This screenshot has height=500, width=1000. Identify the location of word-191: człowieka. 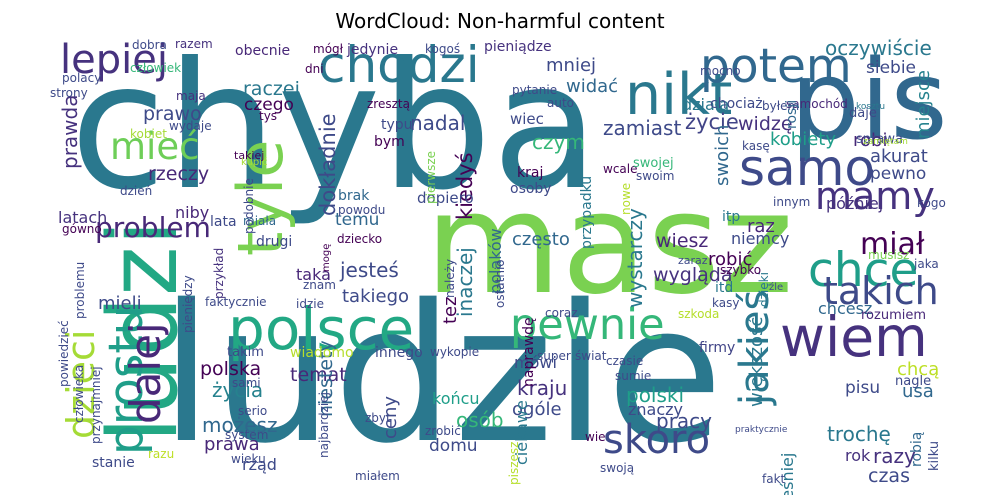
(79, 393).